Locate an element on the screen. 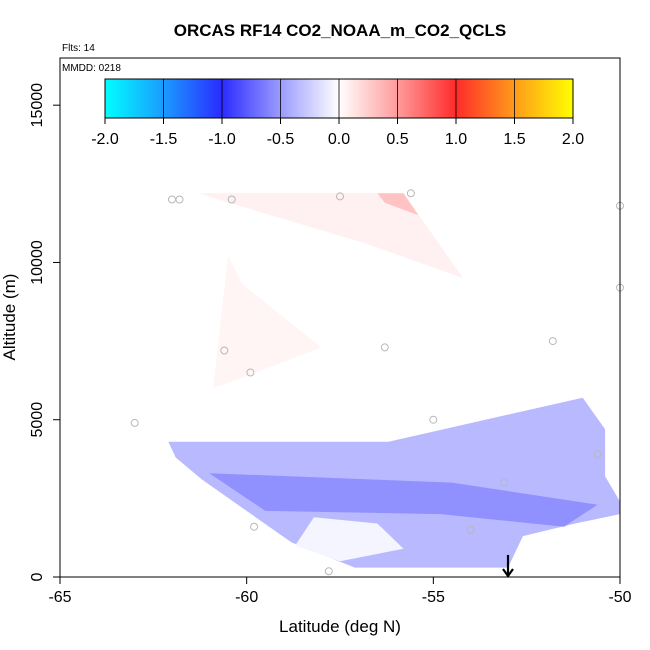  arrow-head is located at coordinates (508, 573).